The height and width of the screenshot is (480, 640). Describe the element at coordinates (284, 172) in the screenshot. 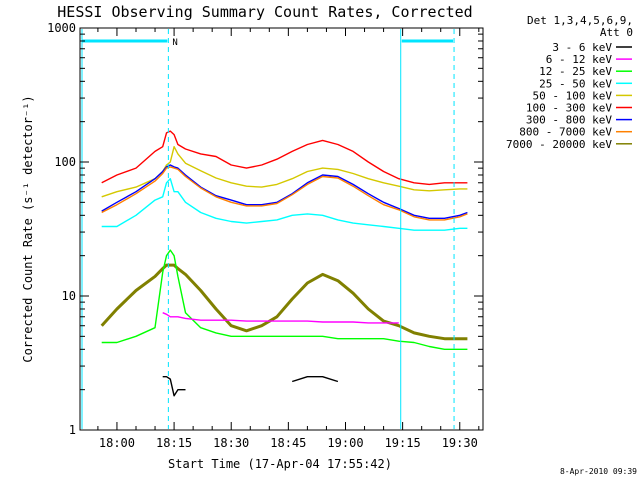

I see `series-line-50-100-kev` at that location.